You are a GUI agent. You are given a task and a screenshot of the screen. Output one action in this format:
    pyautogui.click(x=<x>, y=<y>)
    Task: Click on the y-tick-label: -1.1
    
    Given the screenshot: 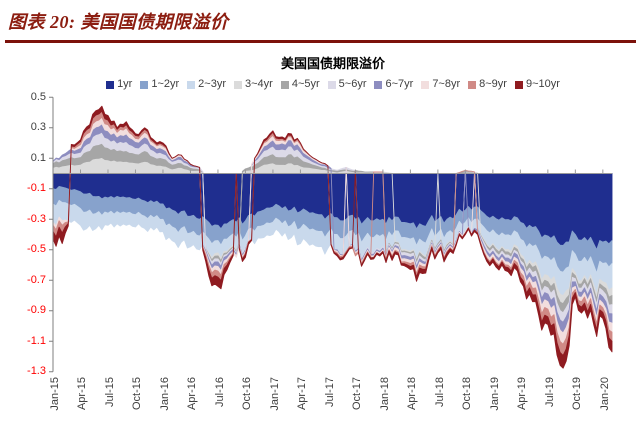 What is the action you would take?
    pyautogui.click(x=36, y=340)
    